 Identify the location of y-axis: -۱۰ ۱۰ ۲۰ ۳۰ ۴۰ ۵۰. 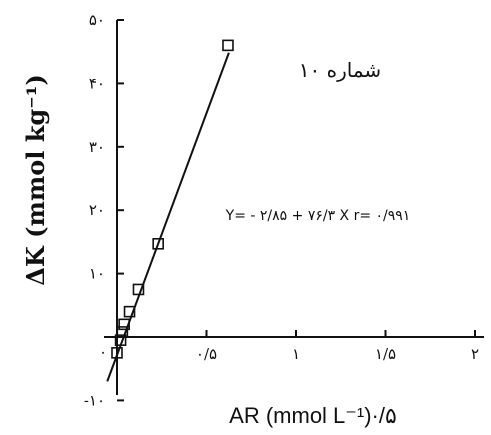
(104, 210).